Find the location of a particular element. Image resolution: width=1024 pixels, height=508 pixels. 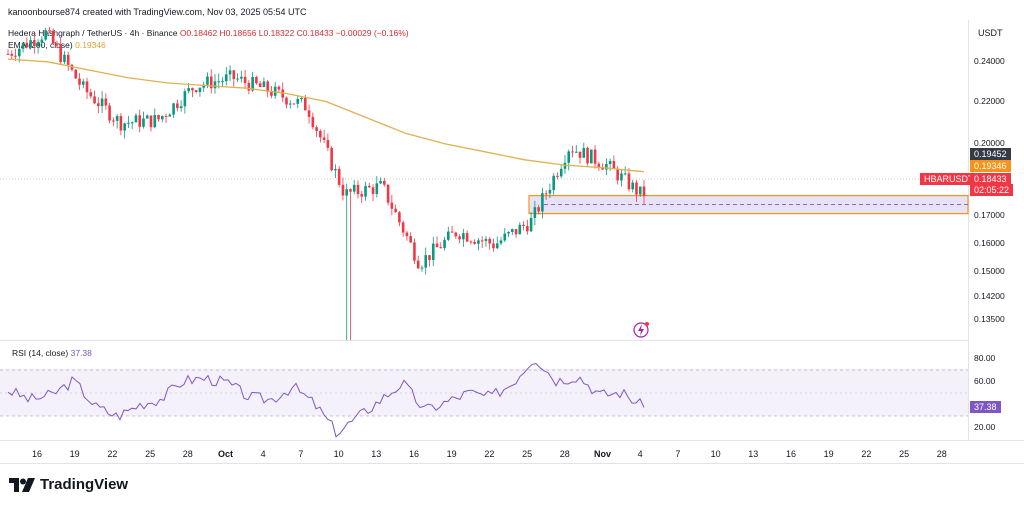

symbol-tag: HBARUSDT is located at coordinates (949, 179).